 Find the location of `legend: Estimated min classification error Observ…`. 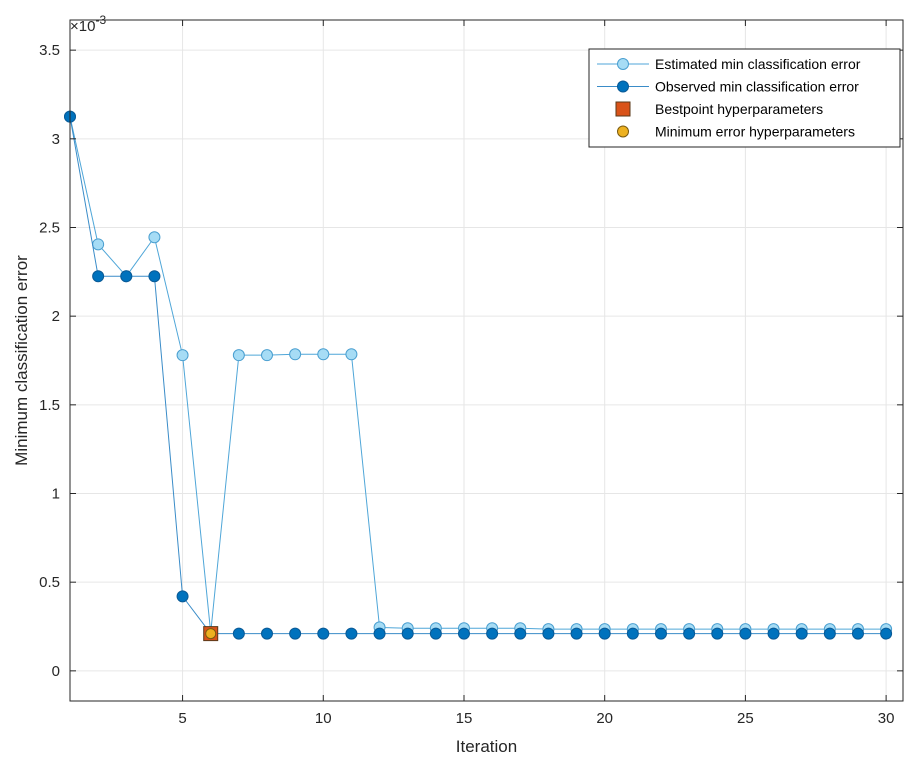

legend: Estimated min classification error Observ… is located at coordinates (744, 98).